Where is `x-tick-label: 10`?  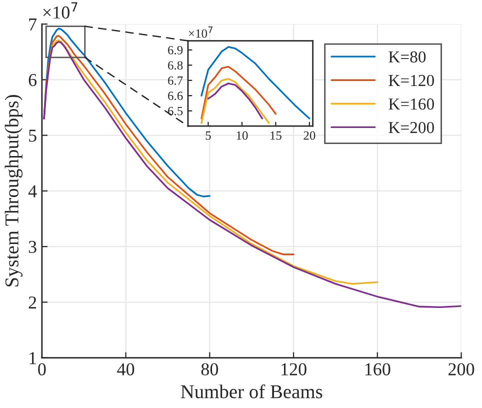 x-tick-label: 10 is located at coordinates (242, 135).